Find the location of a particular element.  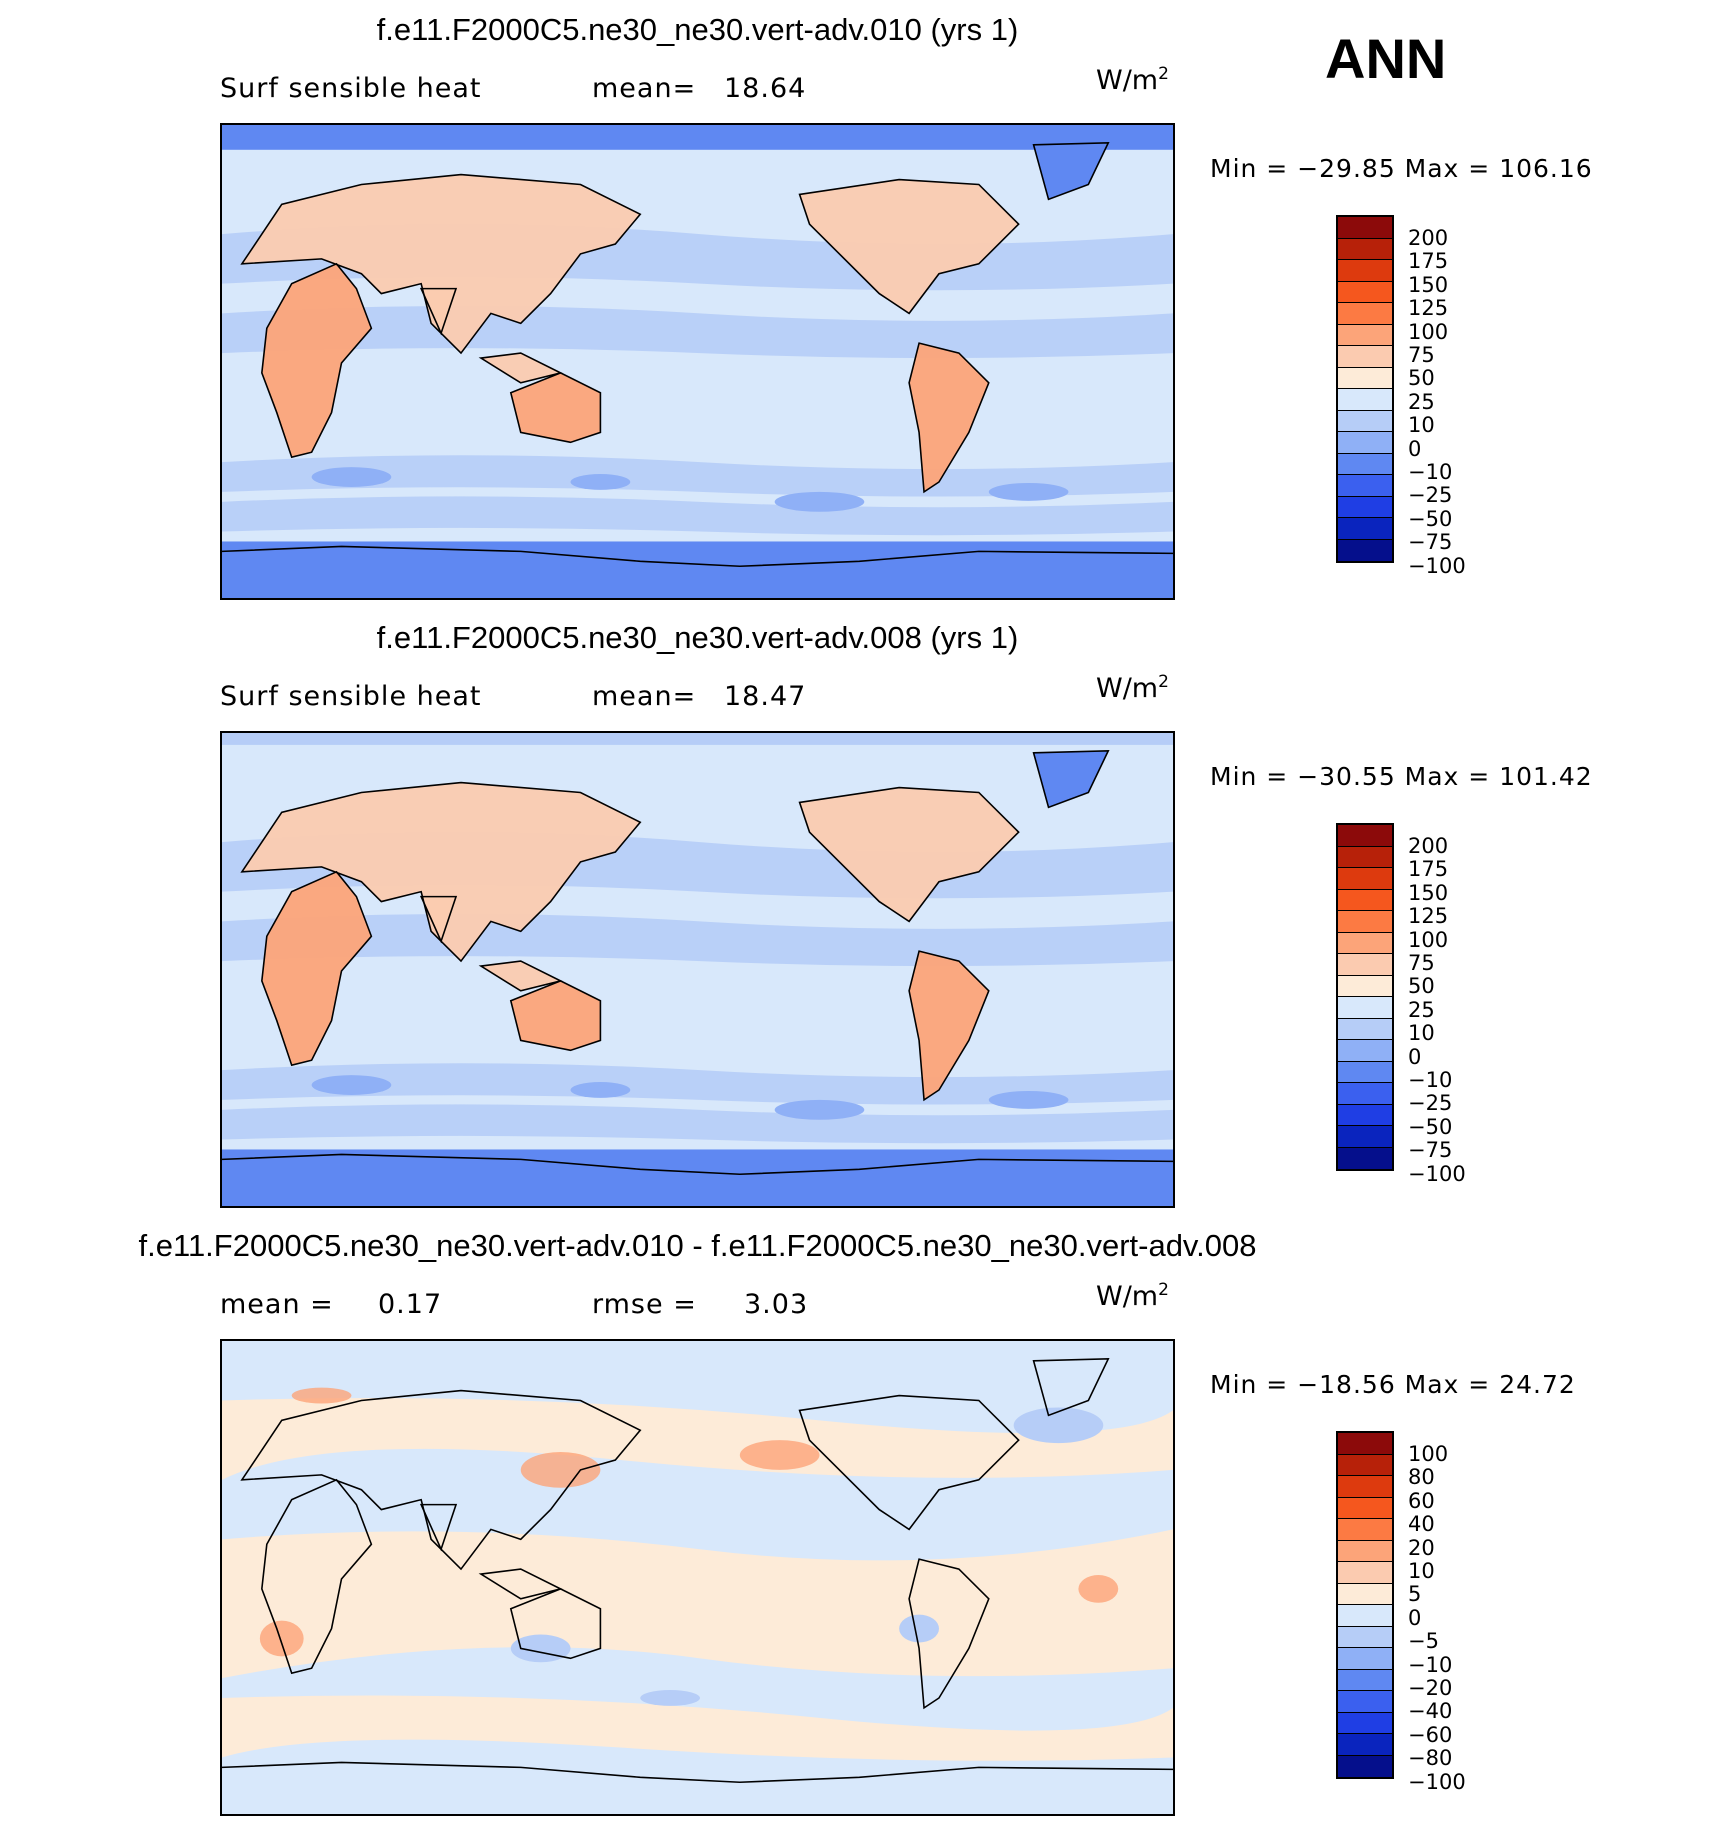

panel-1-minmax: Min = −29.85 Max = 106.16 is located at coordinates (1401, 168).